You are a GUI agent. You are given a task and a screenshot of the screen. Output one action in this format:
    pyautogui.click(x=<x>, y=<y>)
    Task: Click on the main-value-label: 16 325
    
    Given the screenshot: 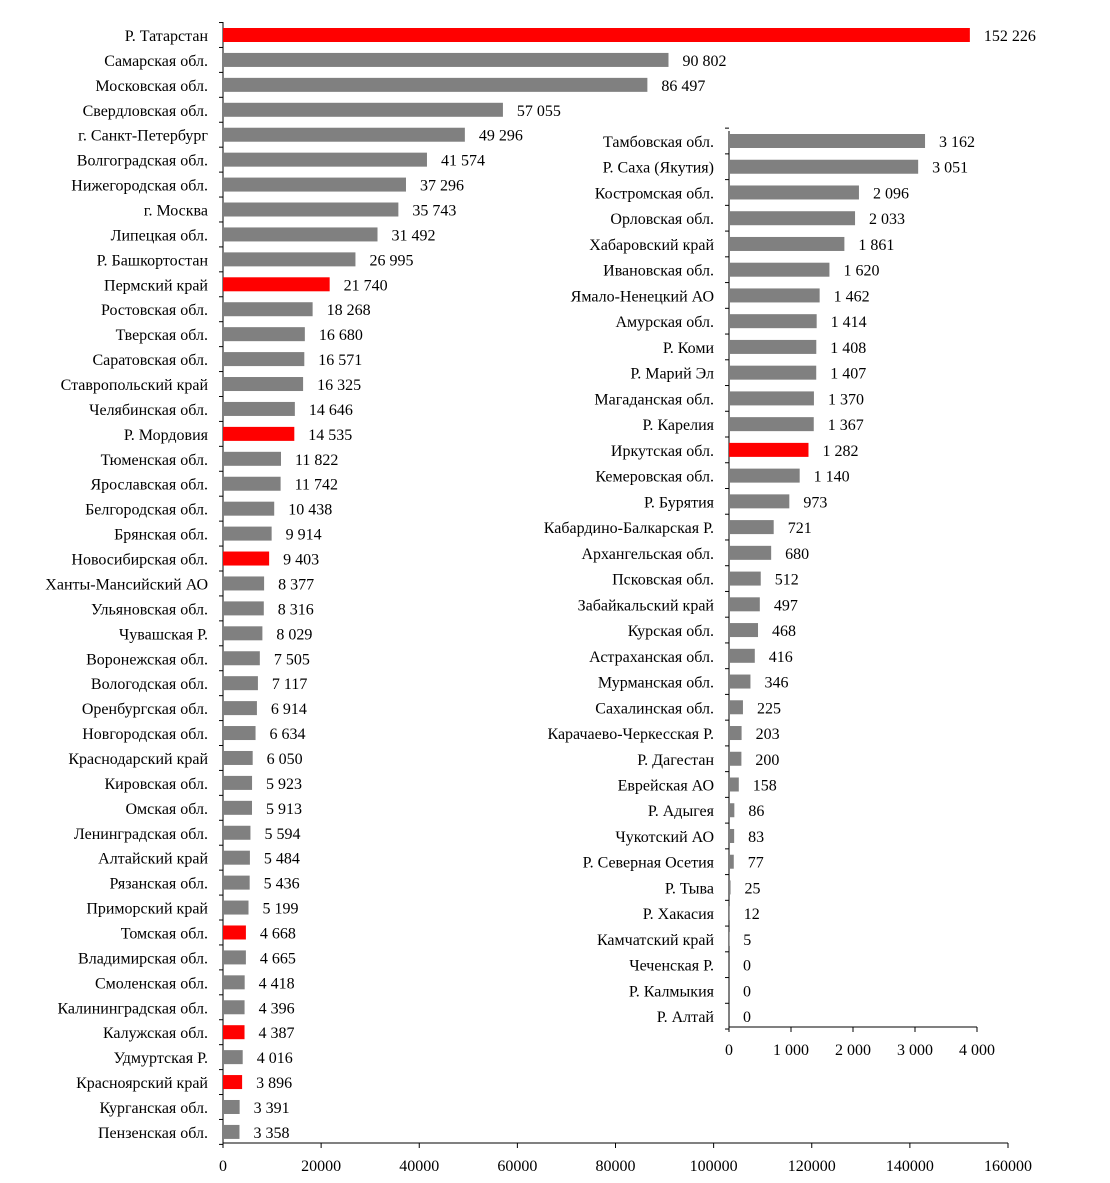 What is the action you would take?
    pyautogui.click(x=339, y=385)
    